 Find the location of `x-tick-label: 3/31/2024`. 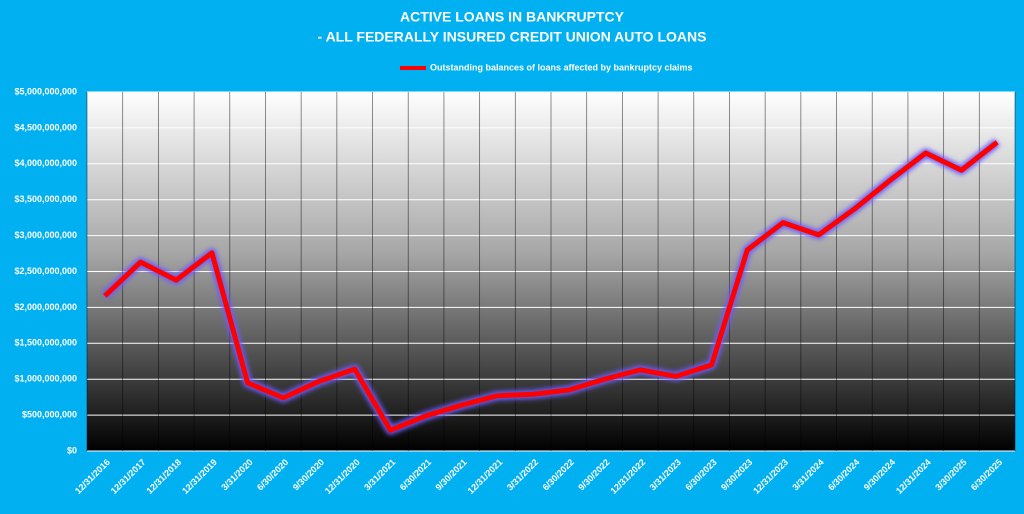

x-tick-label: 3/31/2024 is located at coordinates (807, 474).